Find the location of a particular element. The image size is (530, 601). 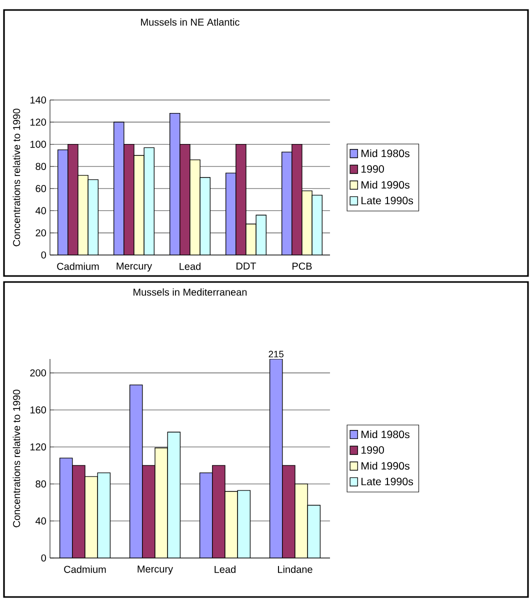

y-tick-label: 200 is located at coordinates (38, 372).